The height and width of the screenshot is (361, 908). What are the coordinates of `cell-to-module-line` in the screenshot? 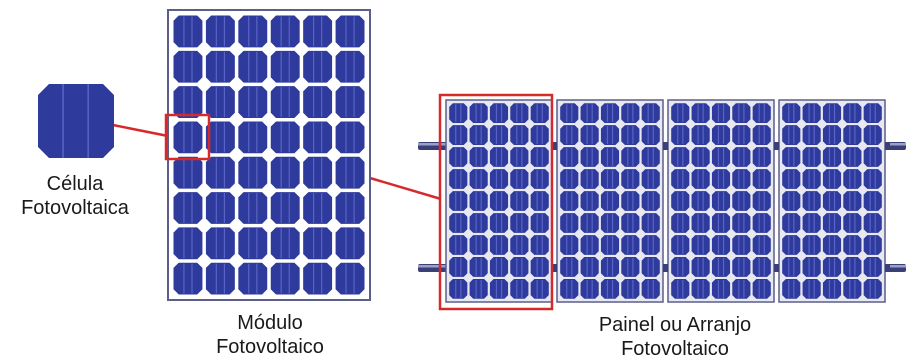 It's located at (140, 130).